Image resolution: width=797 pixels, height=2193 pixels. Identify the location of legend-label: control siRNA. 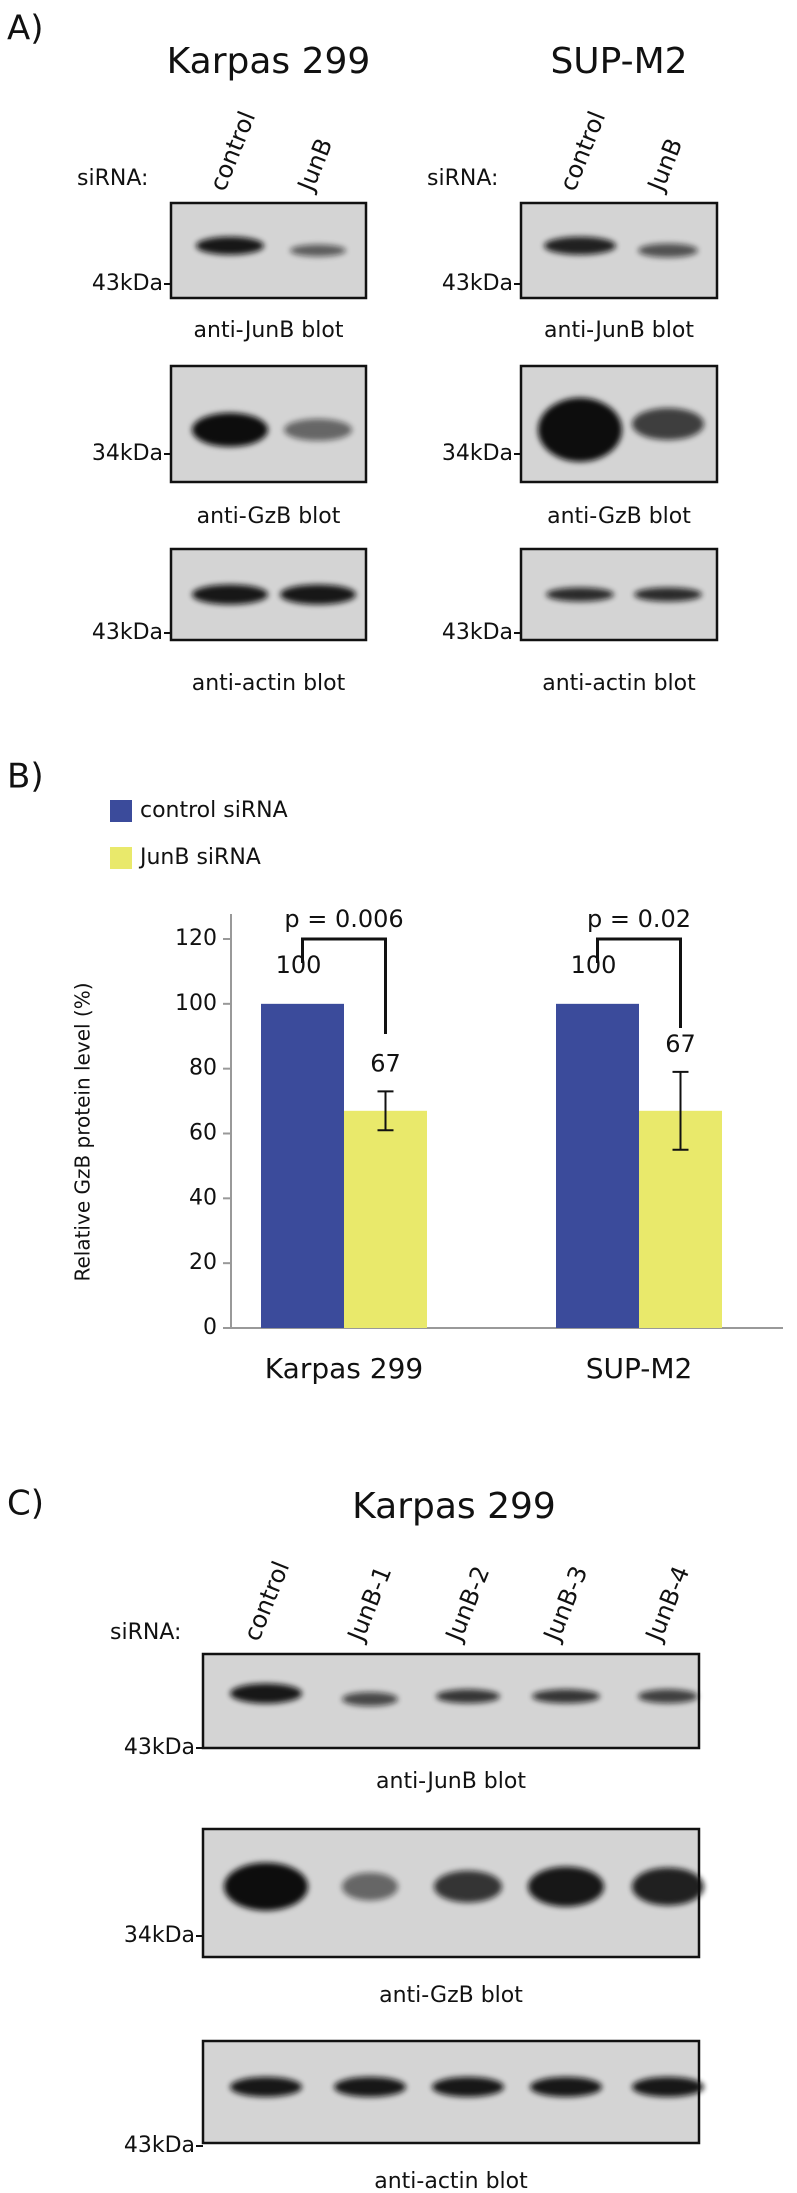
(214, 810).